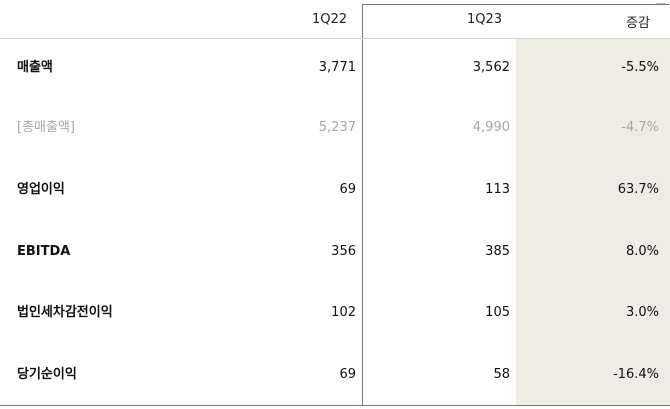 This screenshot has width=670, height=409. Describe the element at coordinates (46, 127) in the screenshot. I see `row-label: [총매출액]` at that location.